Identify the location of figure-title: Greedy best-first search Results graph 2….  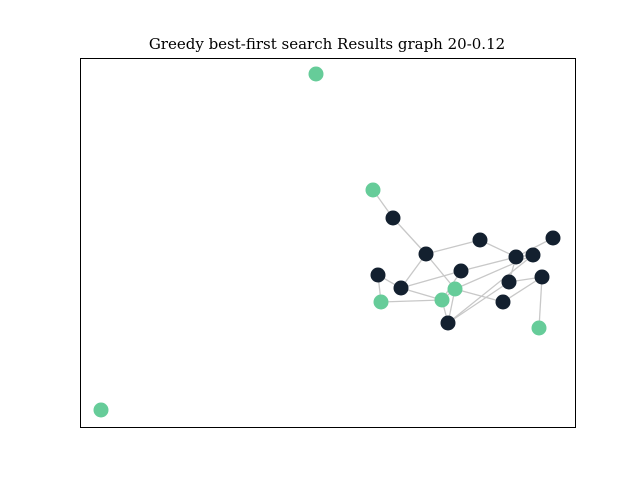
(327, 44).